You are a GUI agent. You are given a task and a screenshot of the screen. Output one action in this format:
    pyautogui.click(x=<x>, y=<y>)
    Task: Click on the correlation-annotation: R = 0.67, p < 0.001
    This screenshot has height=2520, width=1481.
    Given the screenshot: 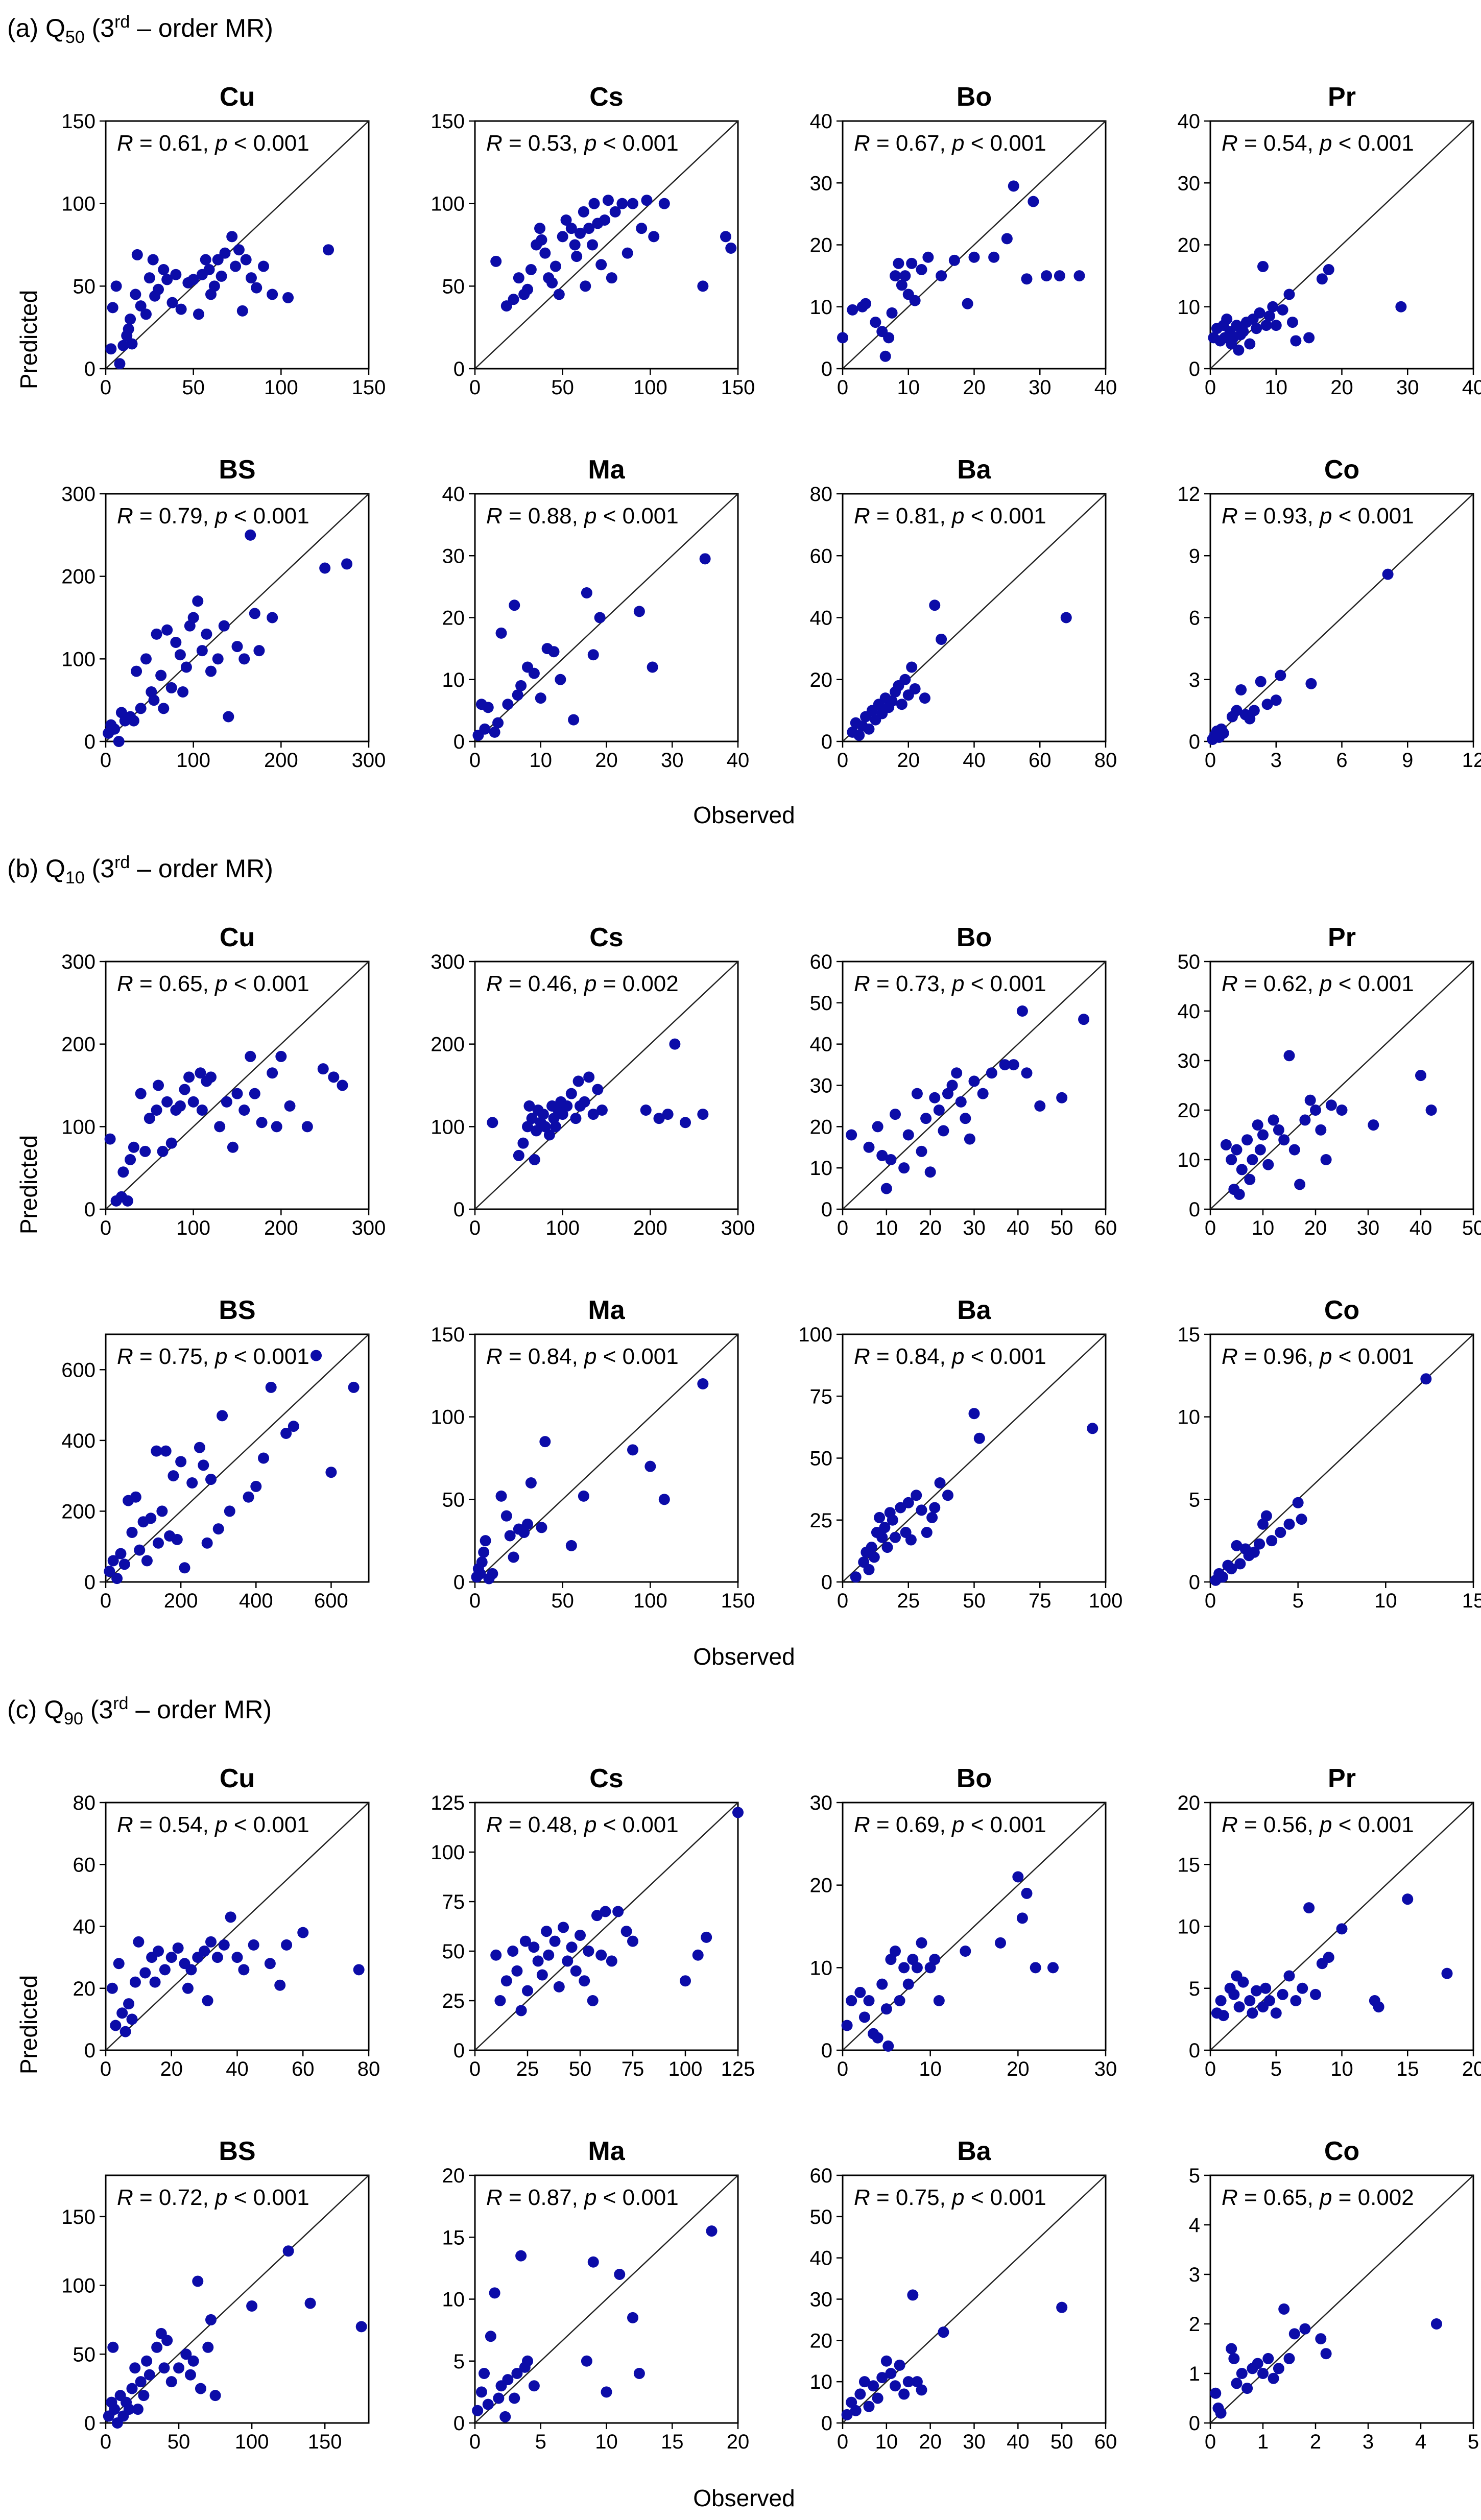 What is the action you would take?
    pyautogui.click(x=950, y=143)
    